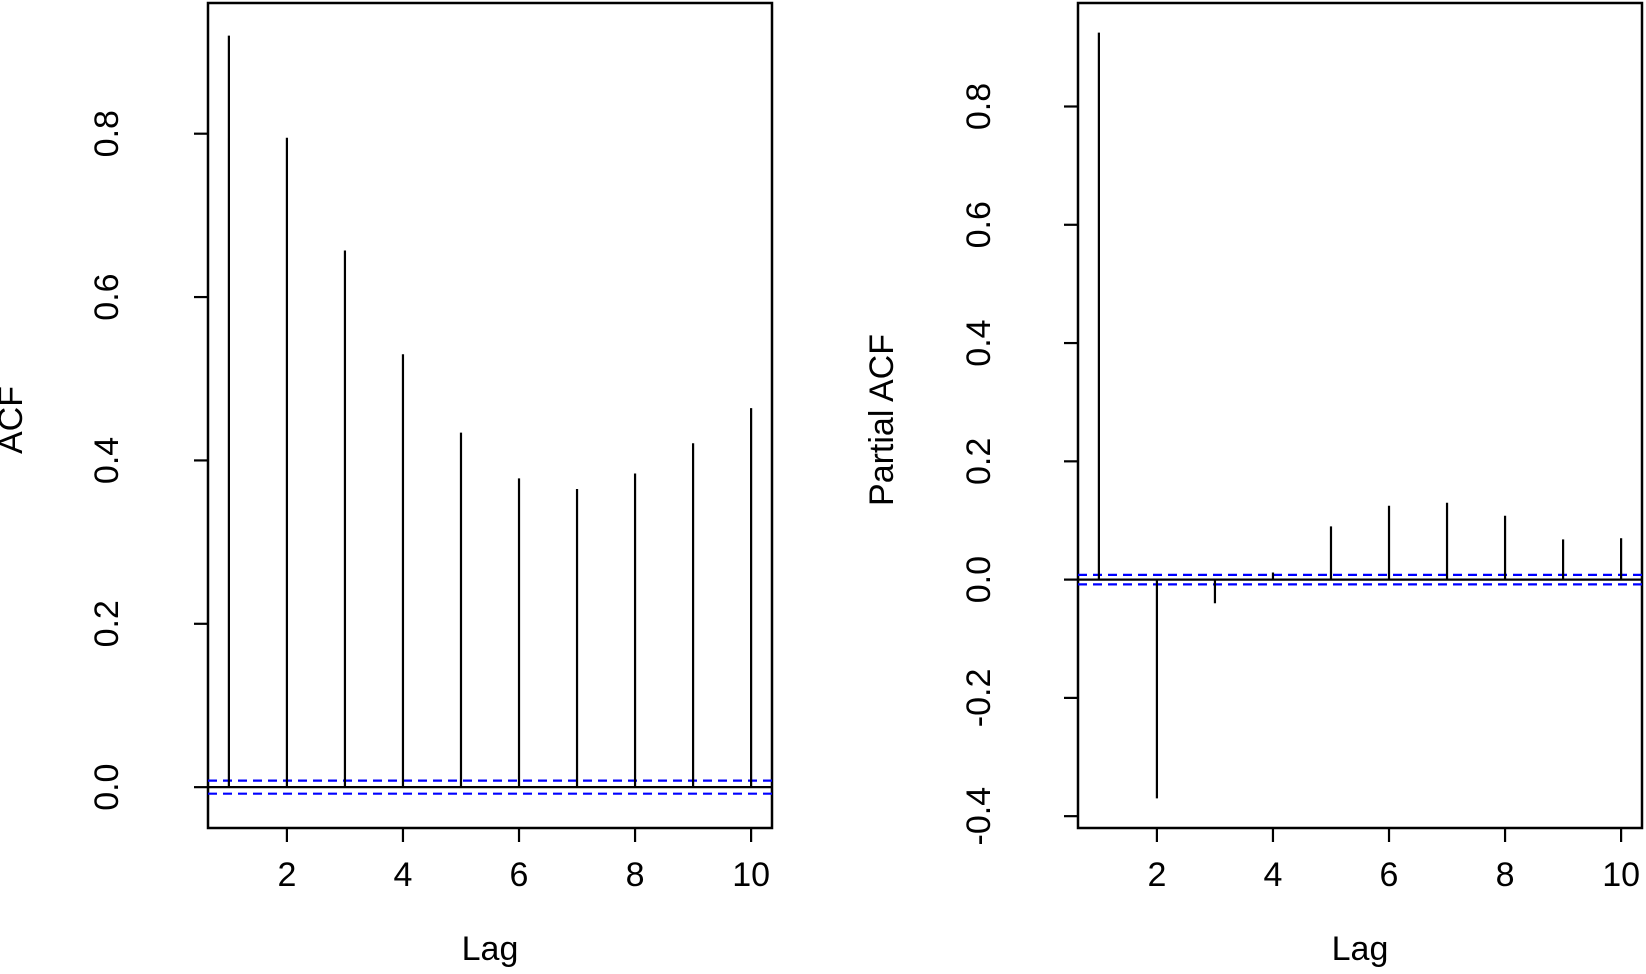  What do you see at coordinates (15, 420) in the screenshot?
I see `y-axis-title: ACF` at bounding box center [15, 420].